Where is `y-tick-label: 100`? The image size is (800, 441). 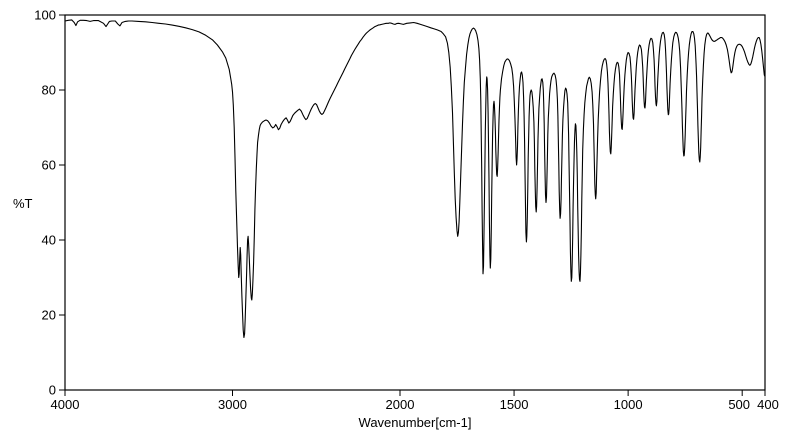
y-tick-label: 100 is located at coordinates (45, 15).